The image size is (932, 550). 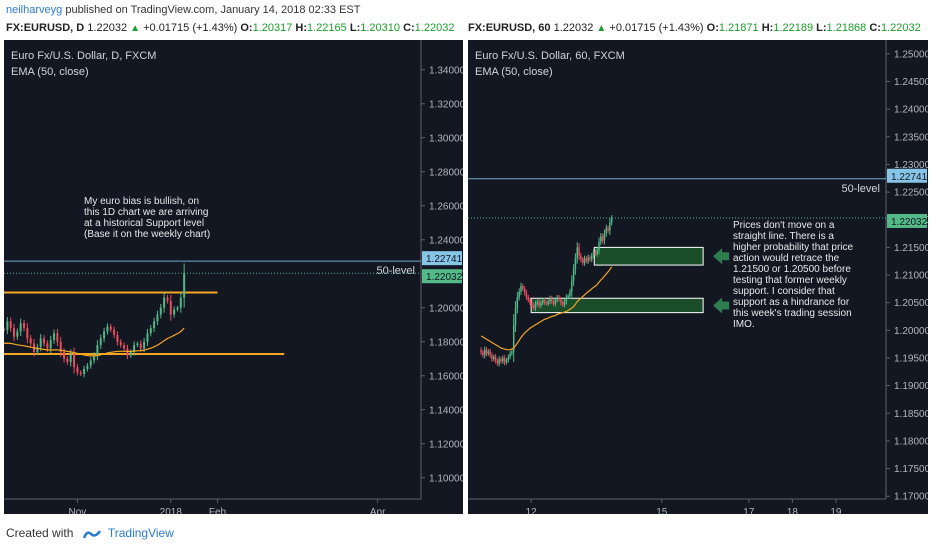 What do you see at coordinates (911, 248) in the screenshot?
I see `price-tick-label: 1.21500` at bounding box center [911, 248].